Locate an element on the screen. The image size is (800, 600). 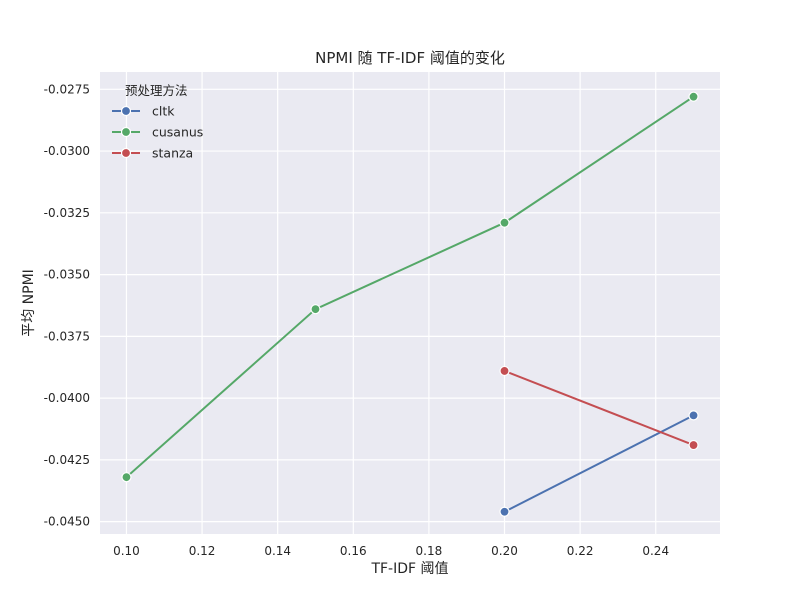
x-tick-label: 0.22 is located at coordinates (580, 551).